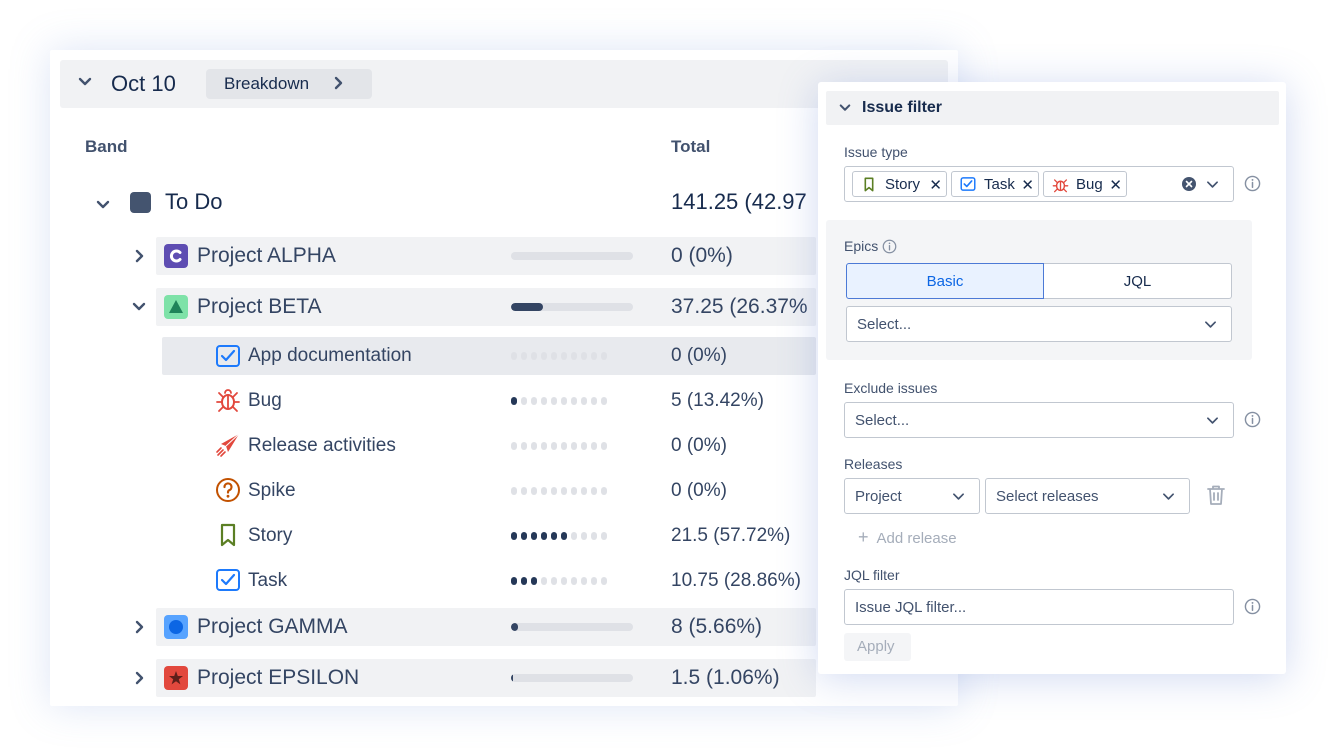 The image size is (1336, 756). What do you see at coordinates (912, 496) in the screenshot?
I see `releases-project-select: Project` at bounding box center [912, 496].